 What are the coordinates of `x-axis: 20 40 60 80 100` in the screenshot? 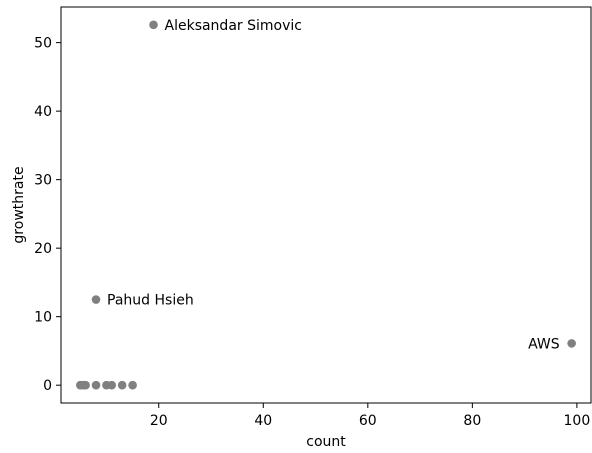 It's located at (370, 416).